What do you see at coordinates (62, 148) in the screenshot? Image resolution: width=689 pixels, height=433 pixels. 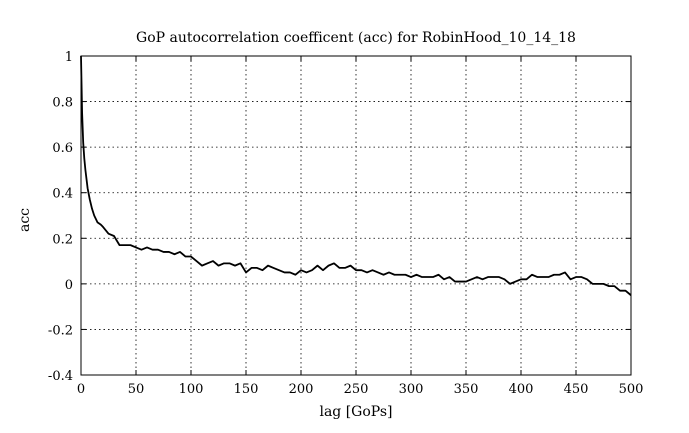 I see `y-tick-label: 0.6` at bounding box center [62, 148].